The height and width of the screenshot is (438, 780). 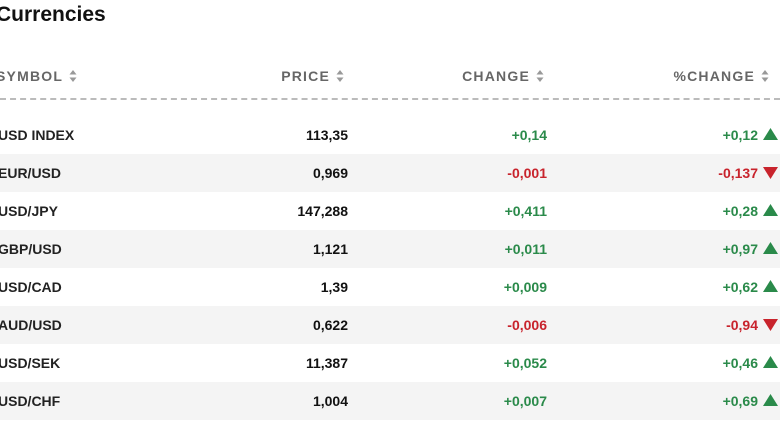 What do you see at coordinates (390, 211) in the screenshot?
I see `table-row: USD/JPY 147,288 +0,411 +0,28` at bounding box center [390, 211].